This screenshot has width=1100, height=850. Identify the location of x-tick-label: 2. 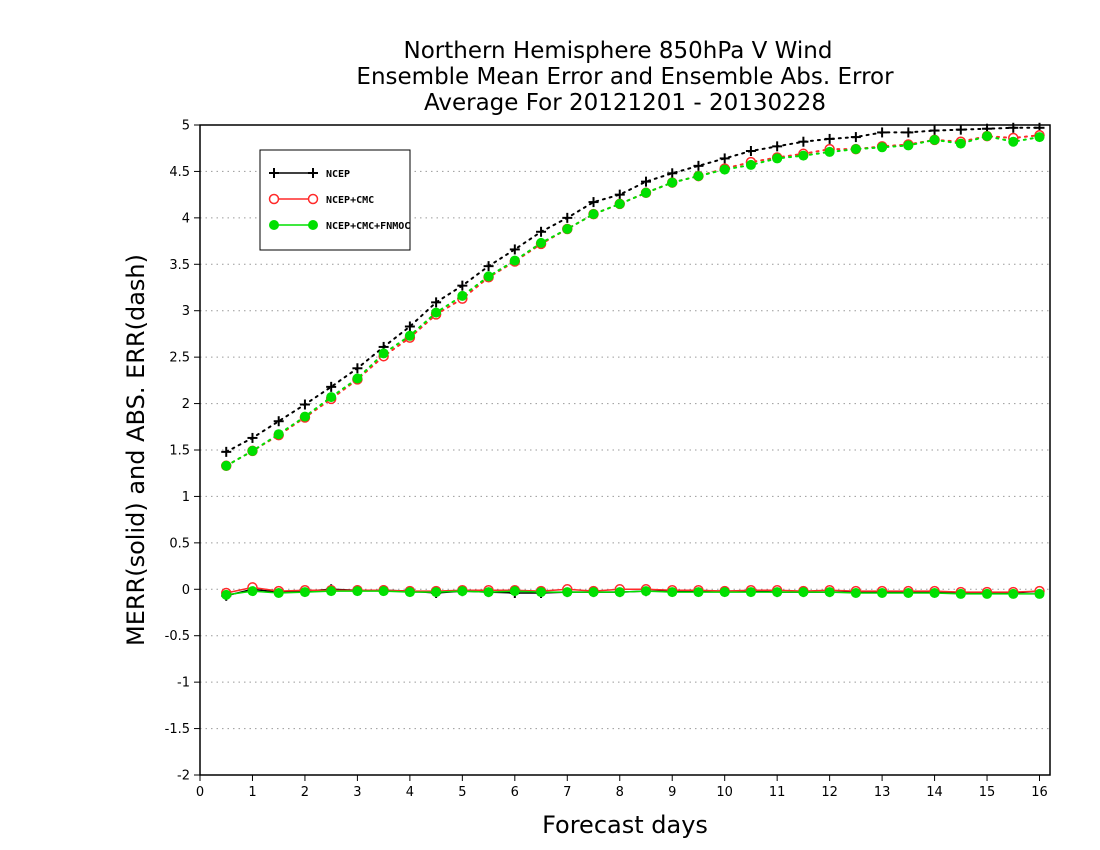
(305, 792).